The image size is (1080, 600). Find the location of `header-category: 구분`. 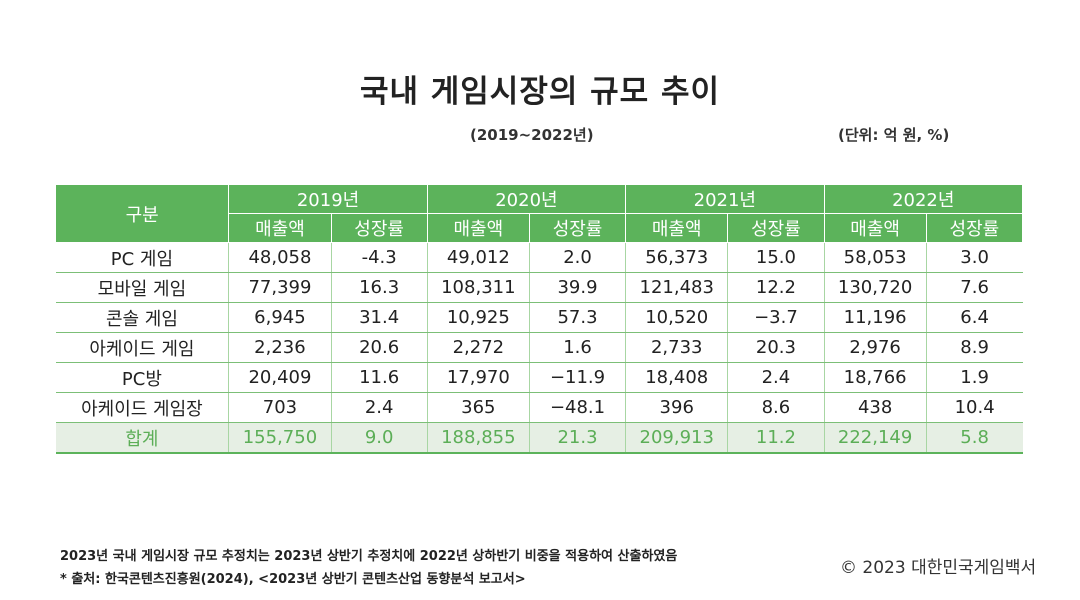

header-category: 구분 is located at coordinates (142, 213).